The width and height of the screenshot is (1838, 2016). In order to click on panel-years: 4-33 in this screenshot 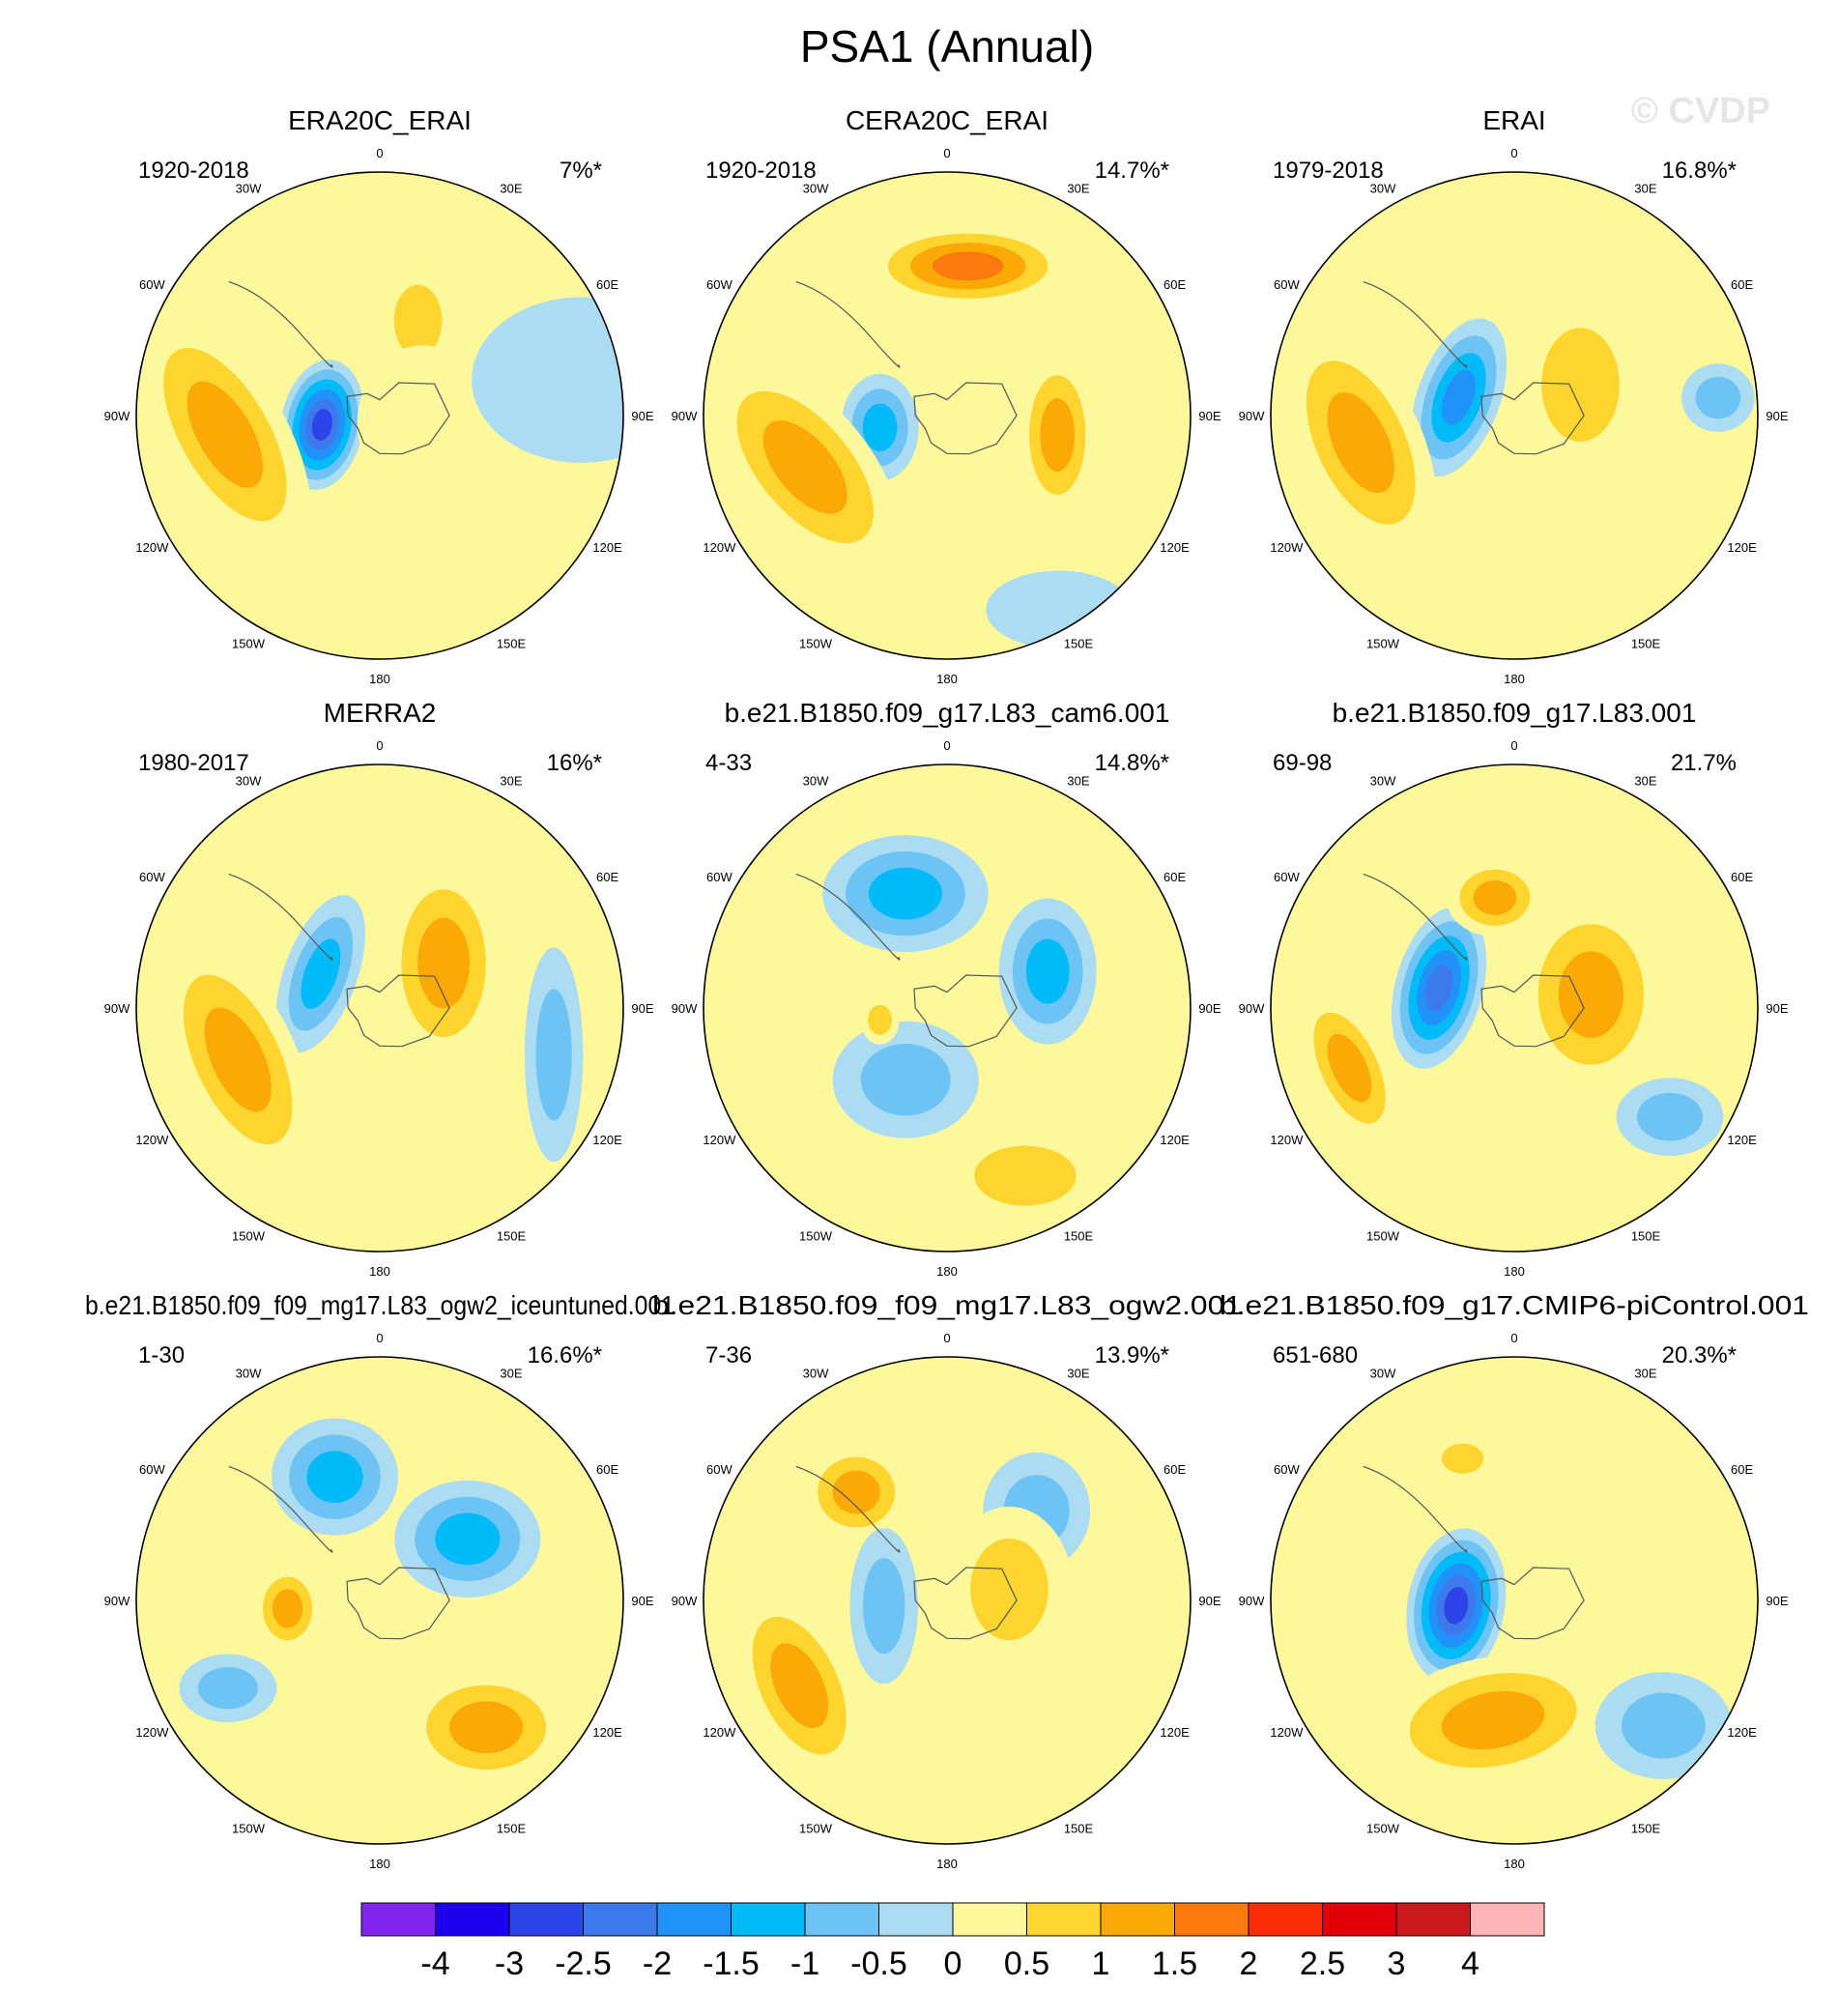, I will do `click(728, 763)`.